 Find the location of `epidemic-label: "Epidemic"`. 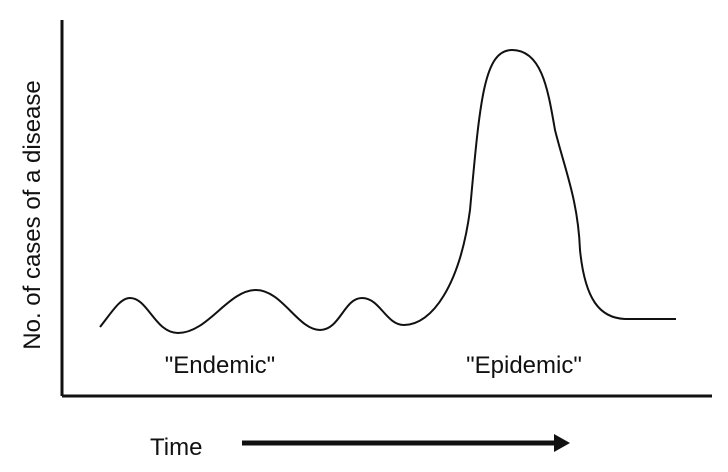

epidemic-label: "Epidemic" is located at coordinates (524, 365).